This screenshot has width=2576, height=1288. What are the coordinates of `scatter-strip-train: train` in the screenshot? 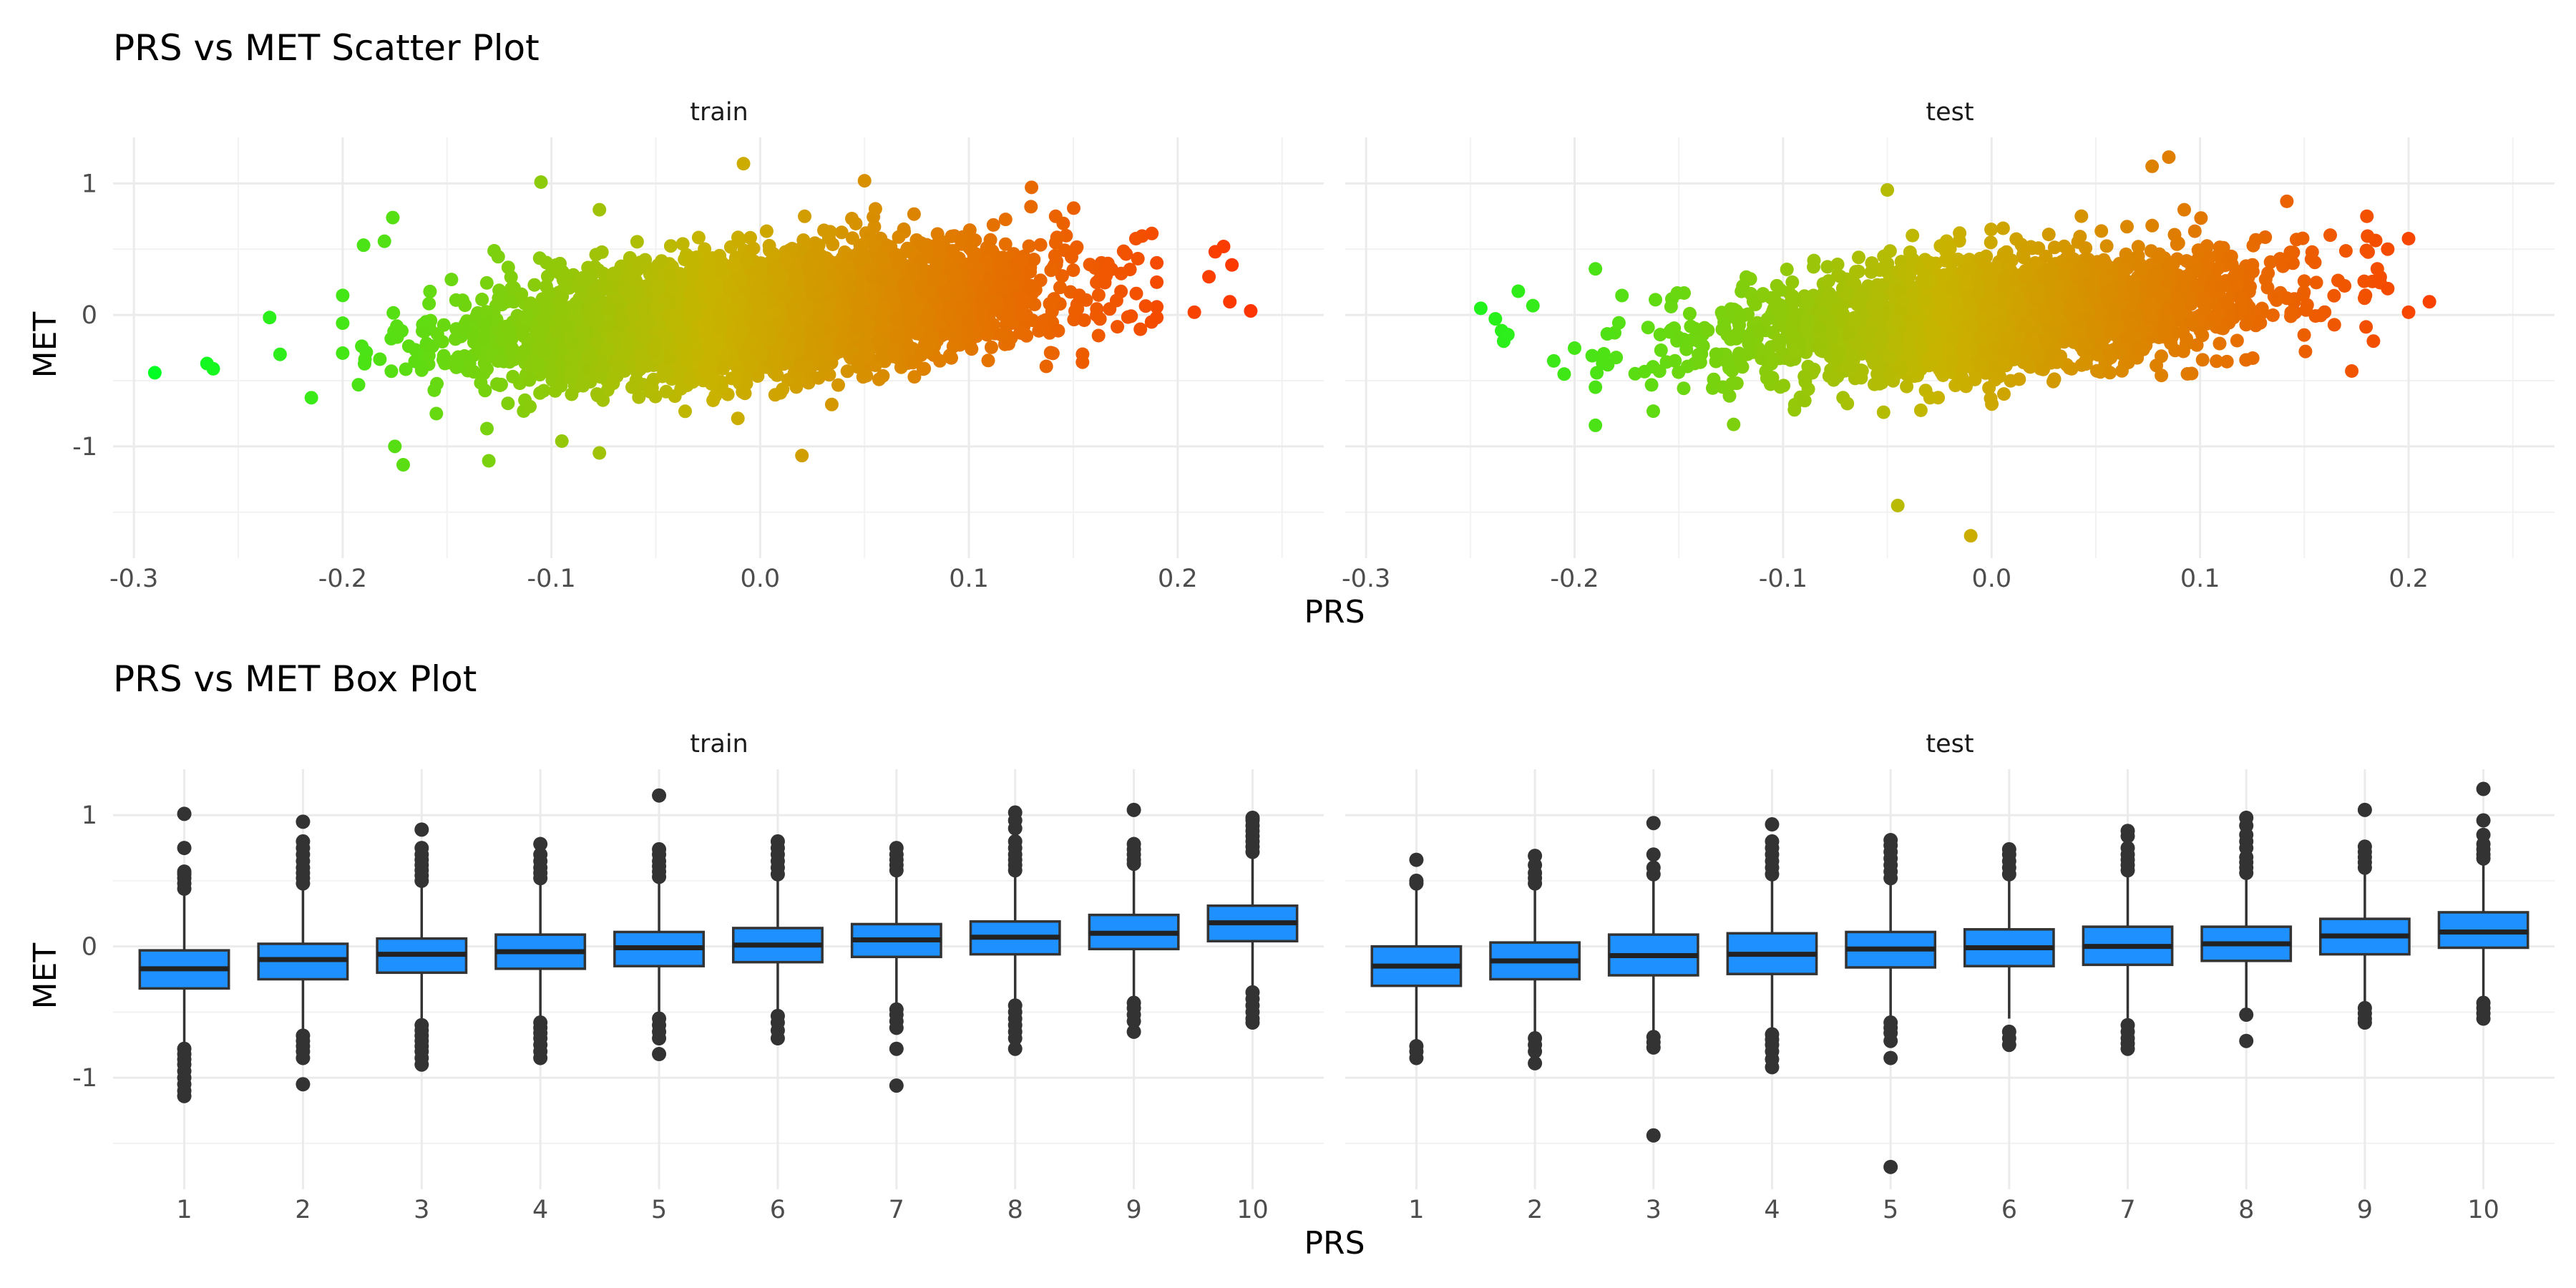 It's located at (719, 112).